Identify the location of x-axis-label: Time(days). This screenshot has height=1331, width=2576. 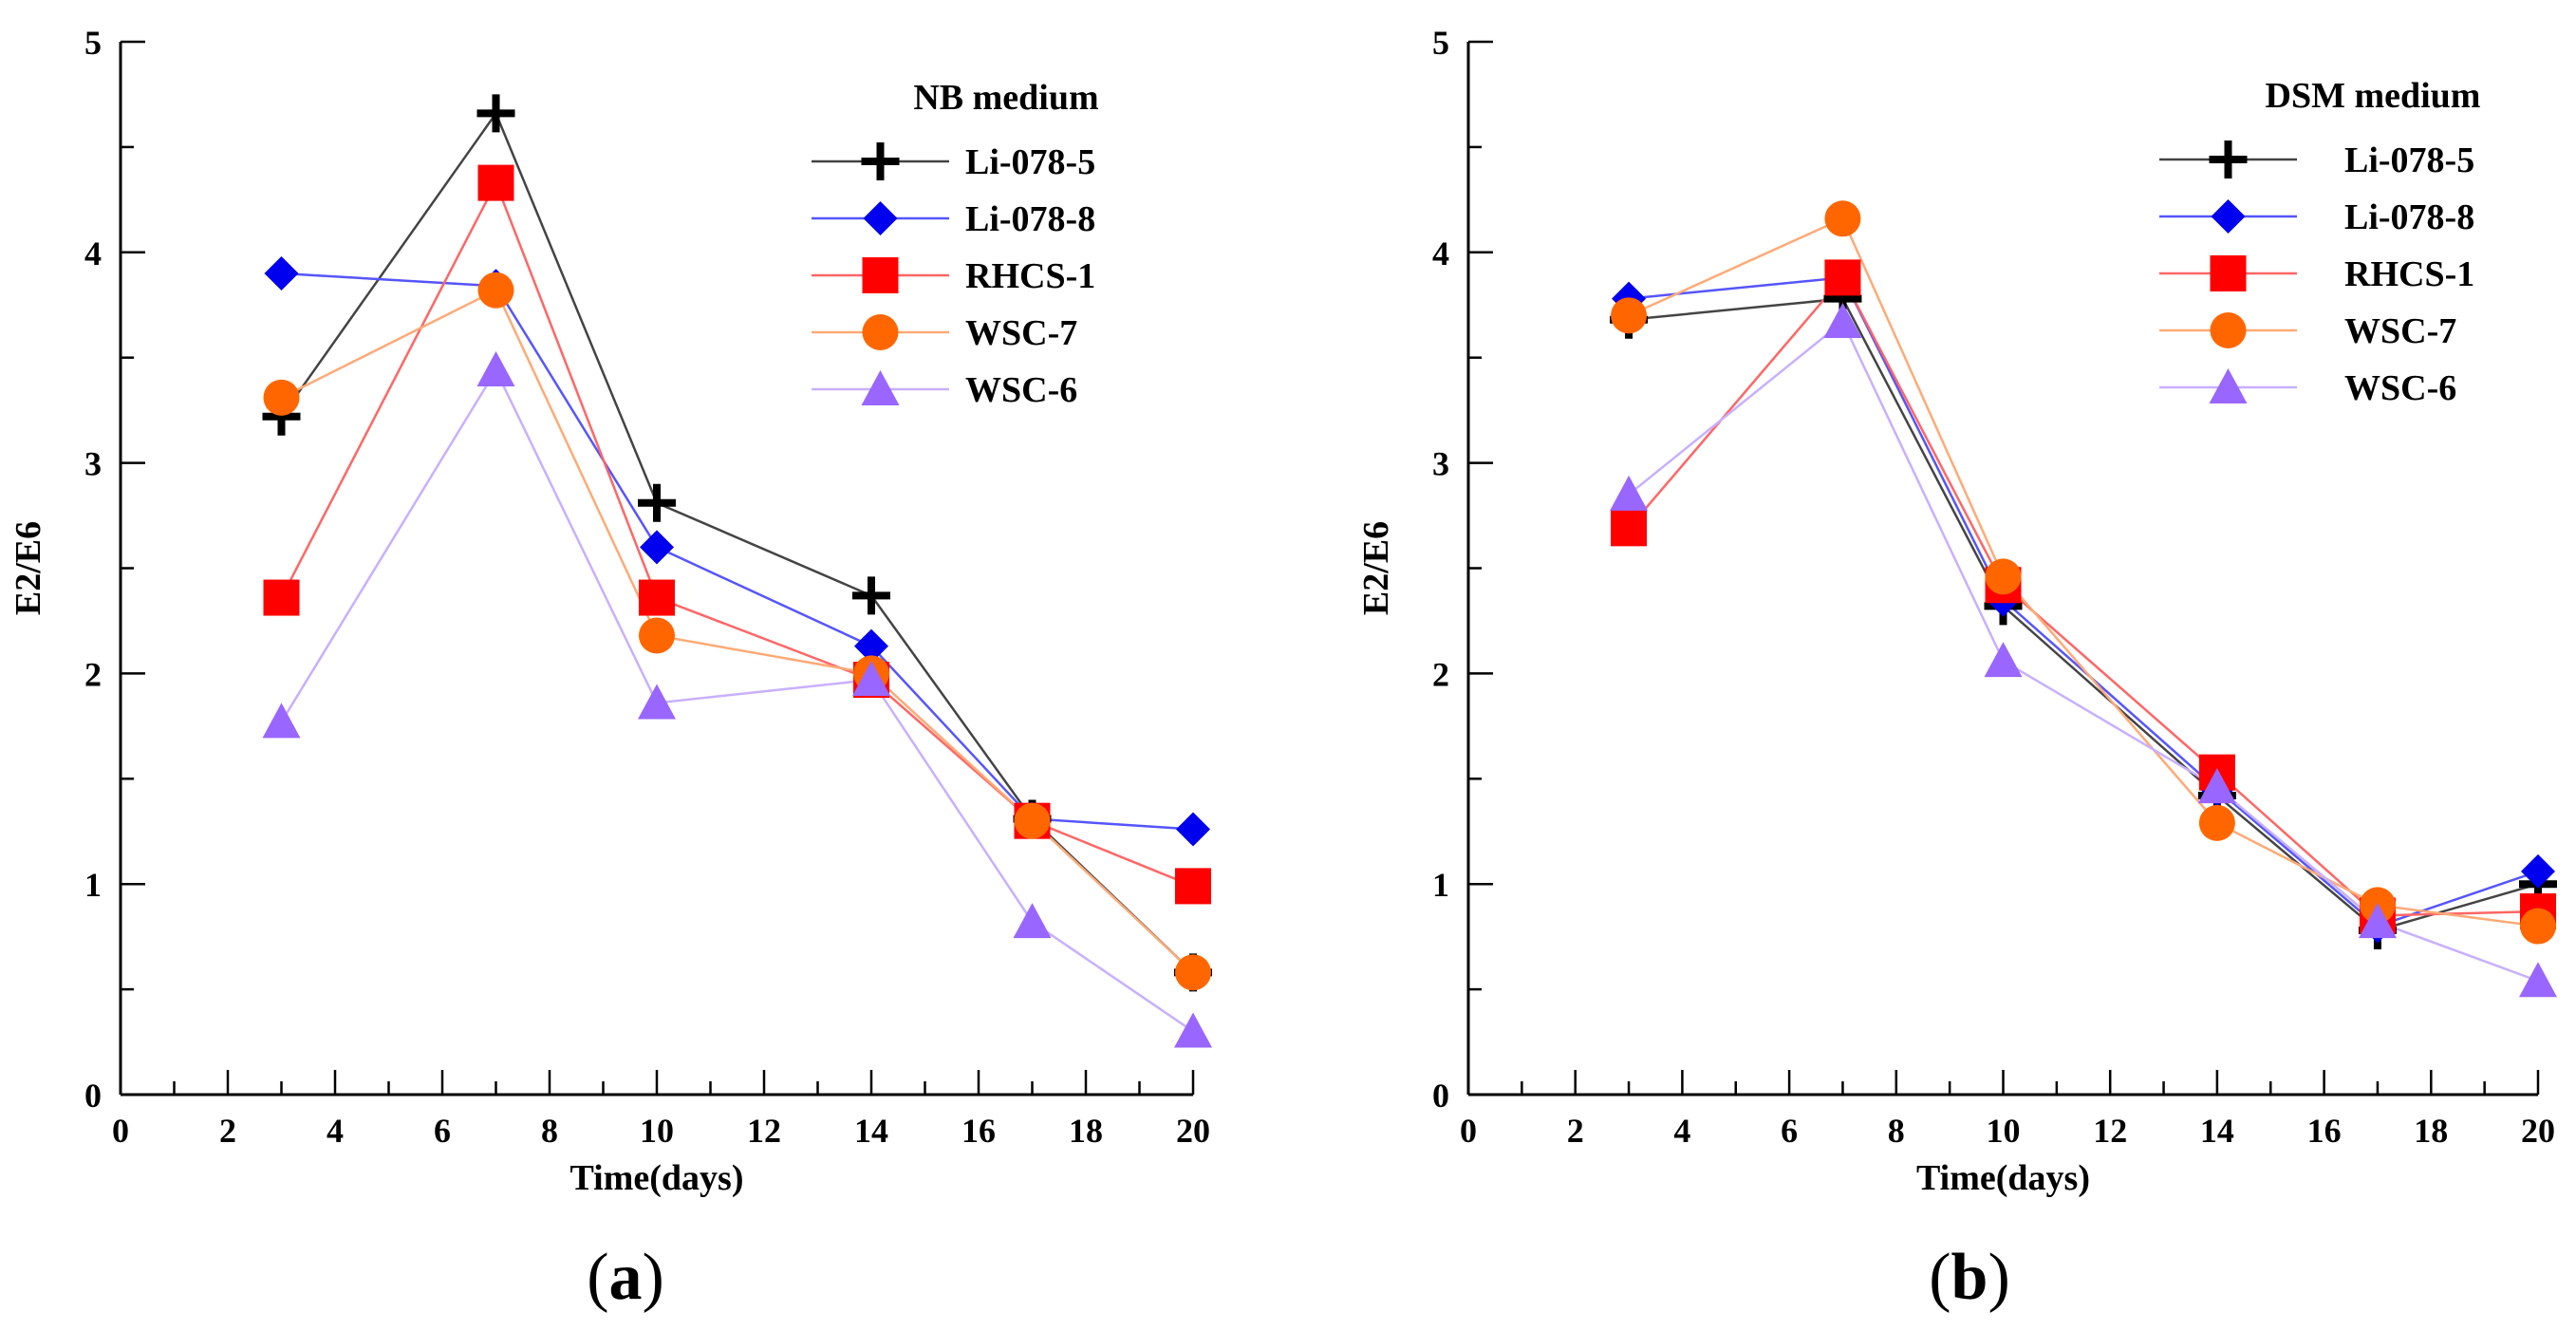
(657, 1178).